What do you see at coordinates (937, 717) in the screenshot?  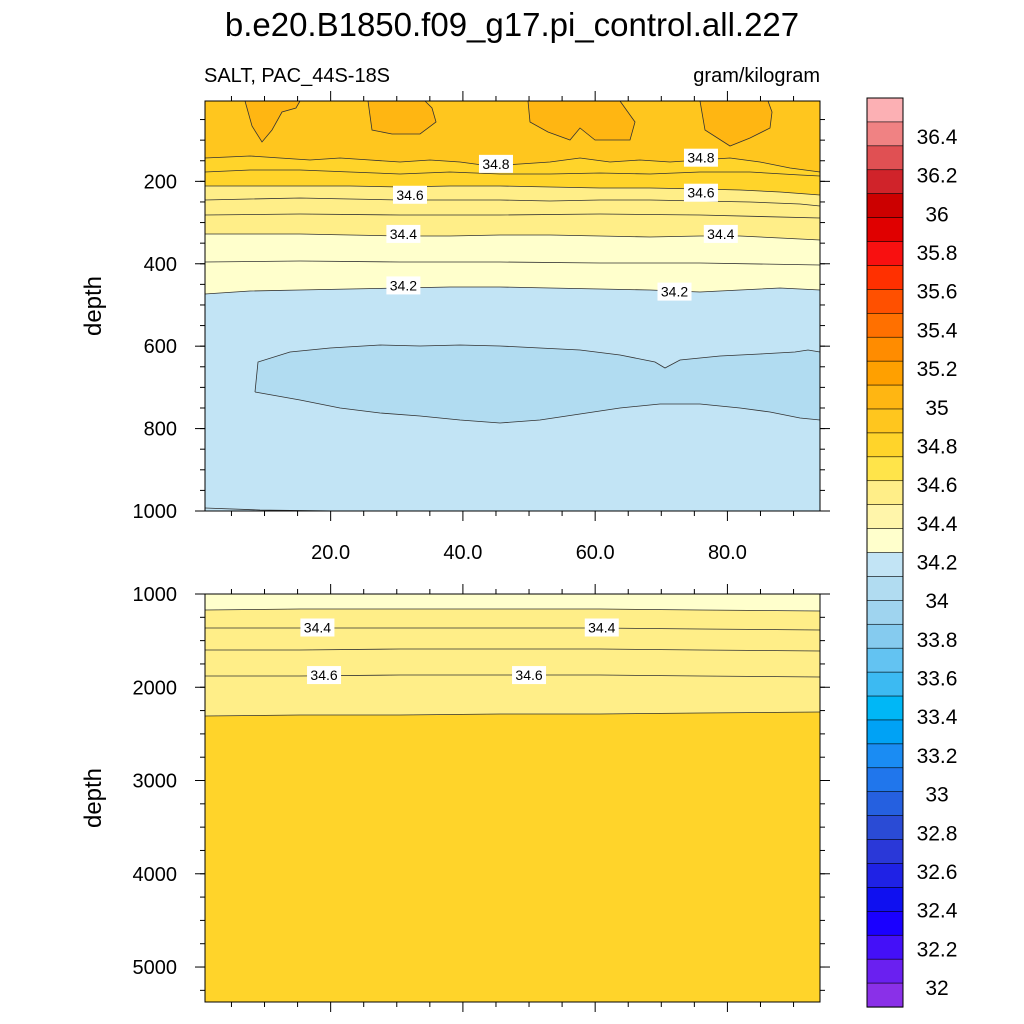 I see `colorbar-label: 33.4` at bounding box center [937, 717].